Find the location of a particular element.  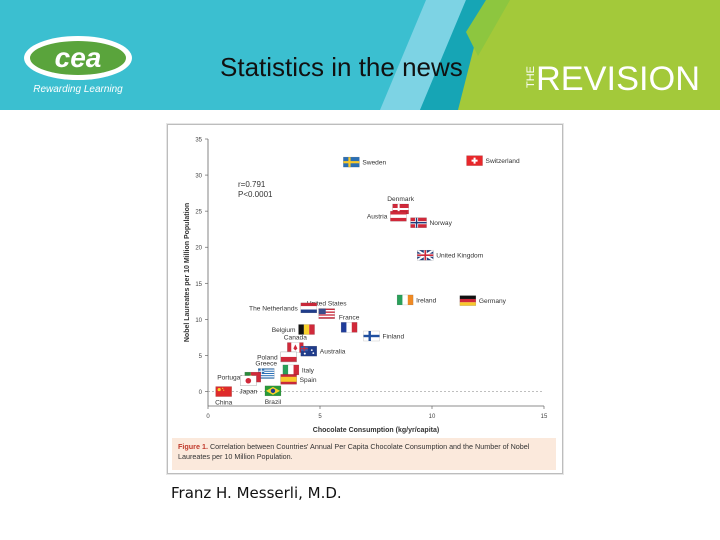

y-tick-label: 35 is located at coordinates (198, 141).